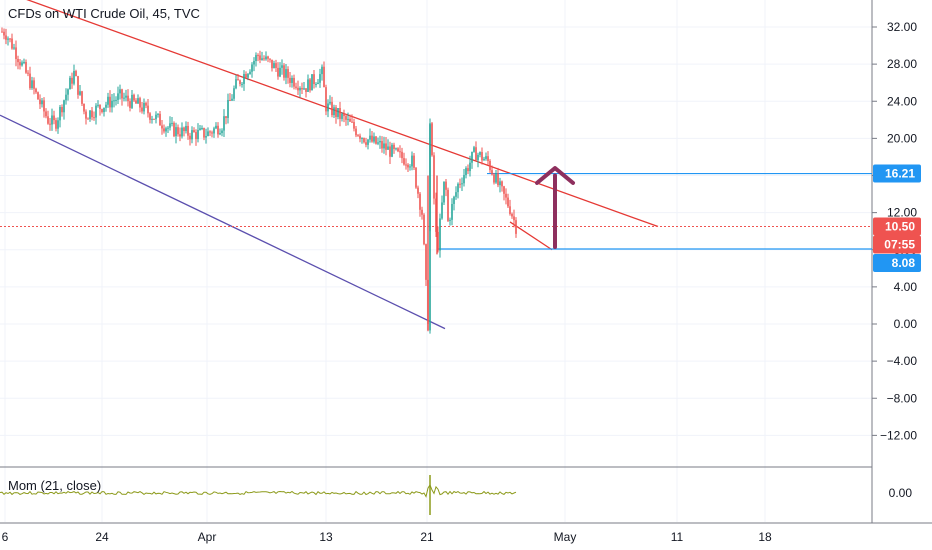 This screenshot has width=932, height=550. I want to click on arrow-annotation, so click(555, 208).